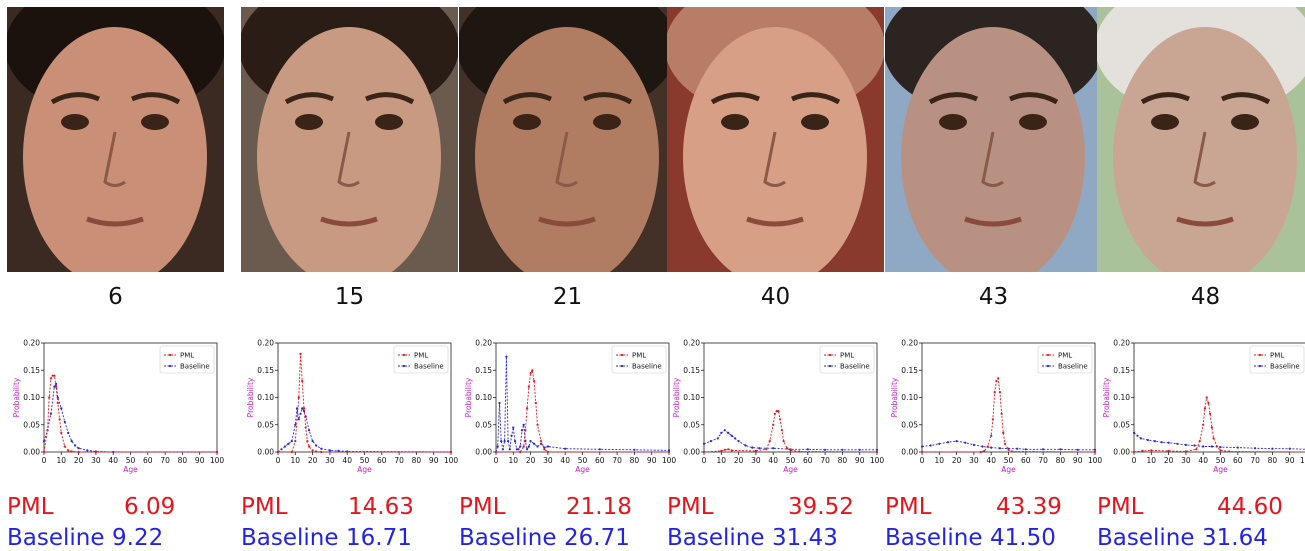 This screenshot has height=551, width=1305. I want to click on mouth, so click(567, 221).